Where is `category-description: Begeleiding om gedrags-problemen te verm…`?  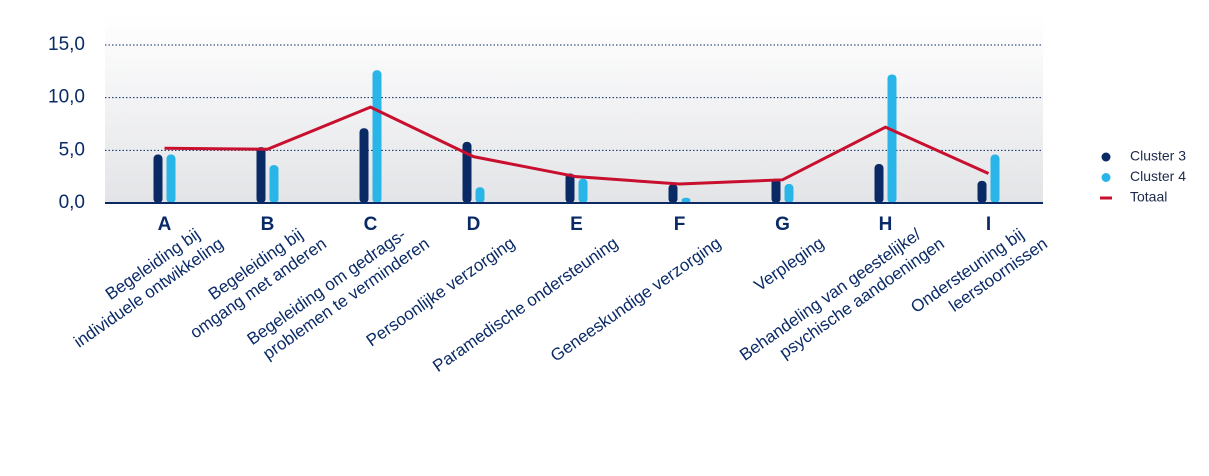
category-description: Begeleiding om gedrags-problemen te verm… is located at coordinates (338, 294).